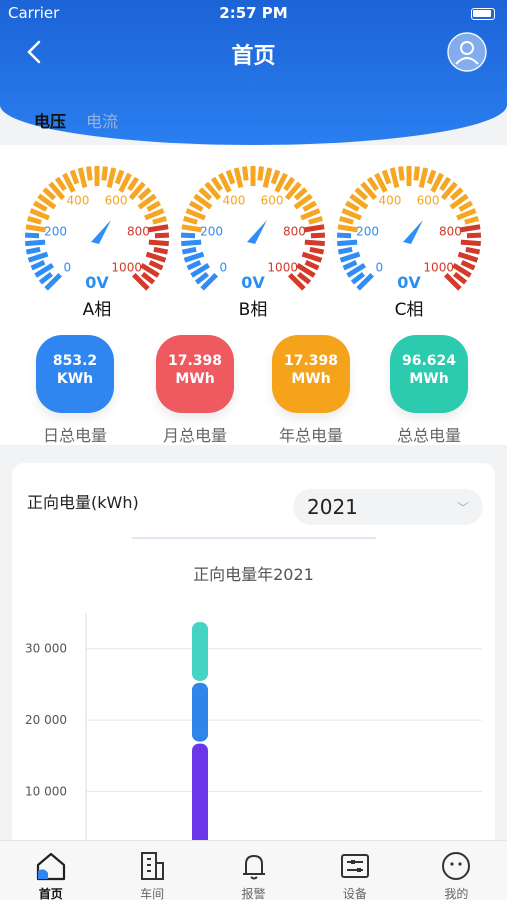  Describe the element at coordinates (354, 870) in the screenshot. I see `tabbar-device: 设备` at that location.